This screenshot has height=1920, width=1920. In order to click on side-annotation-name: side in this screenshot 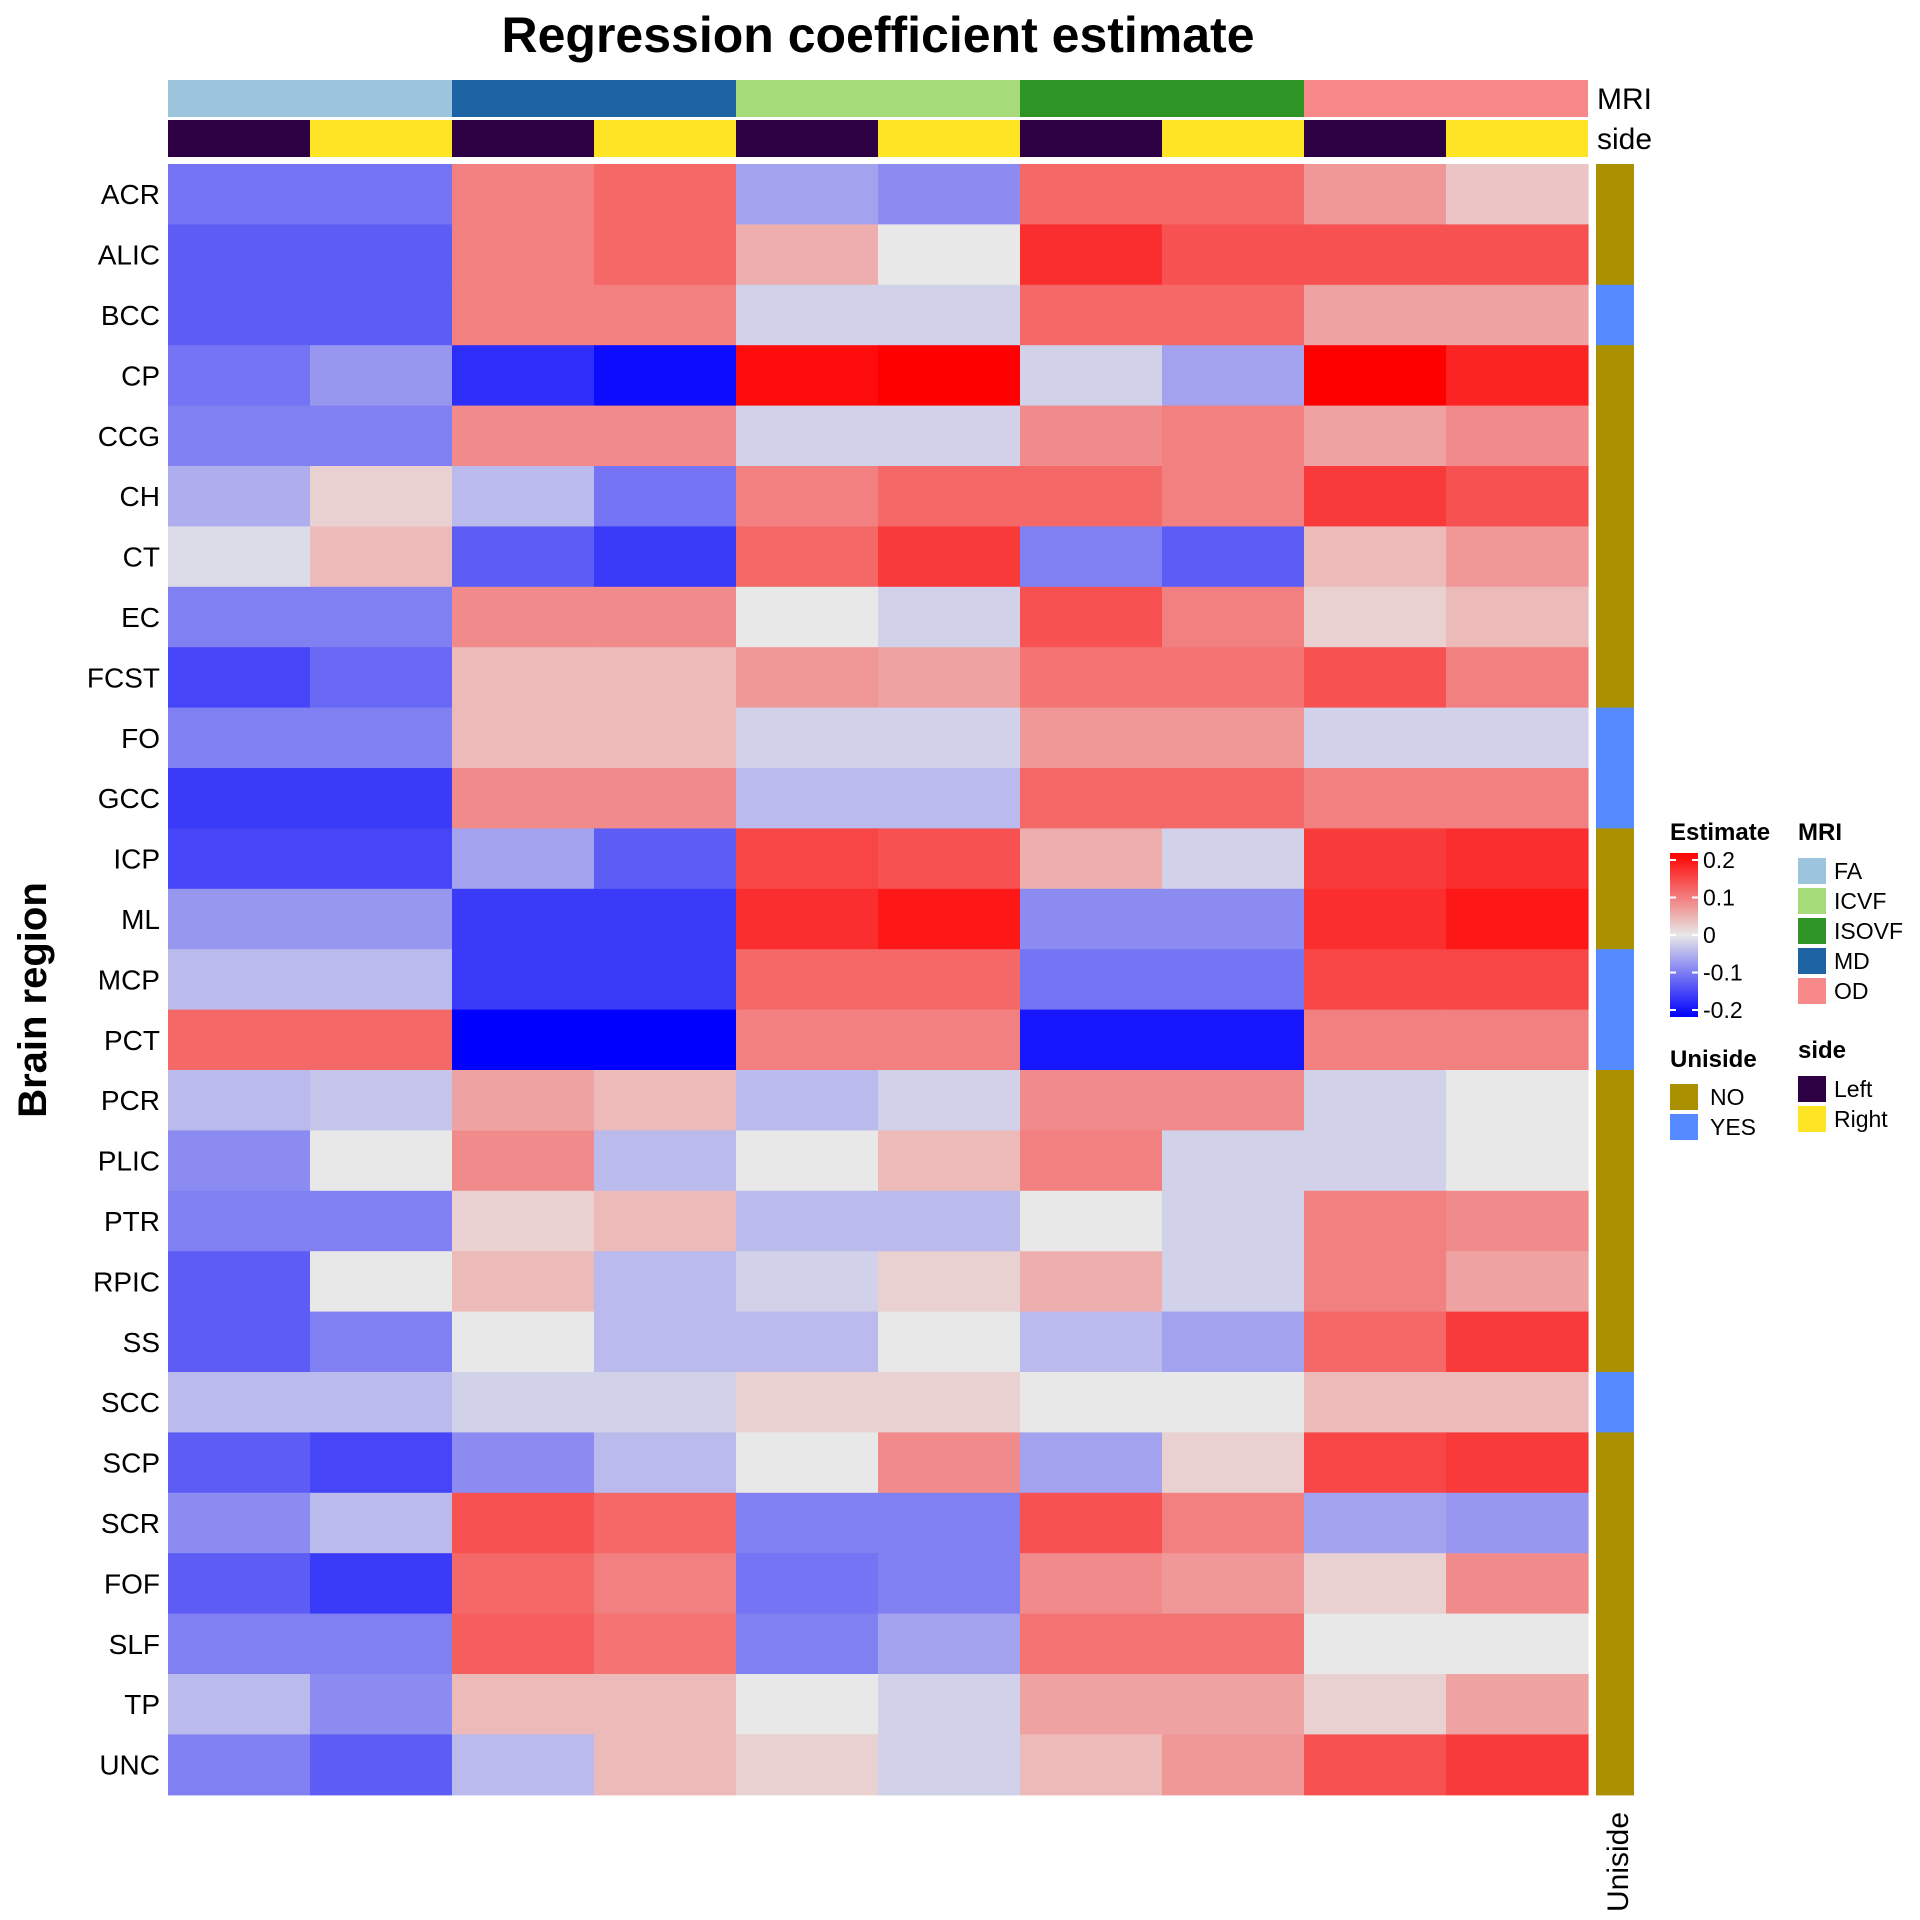, I will do `click(1624, 139)`.